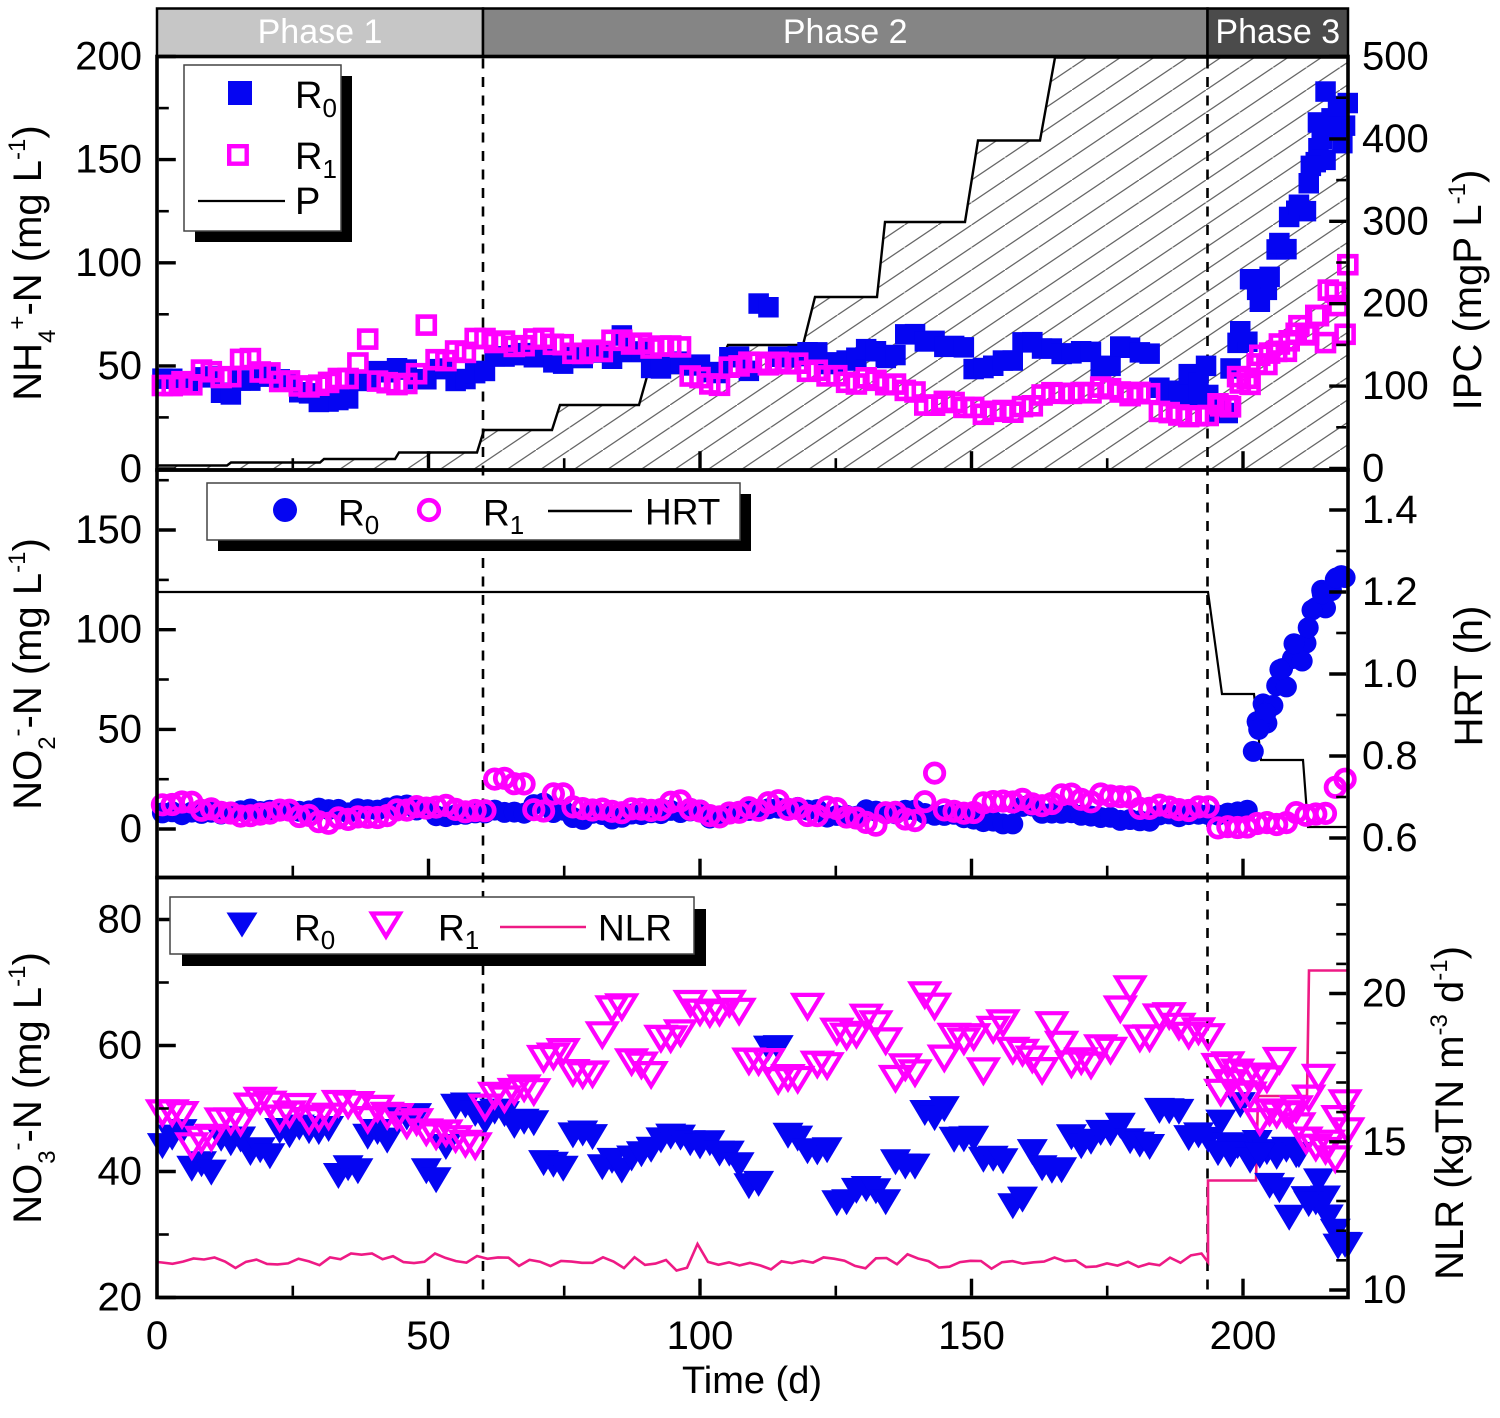 Image resolution: width=1500 pixels, height=1418 pixels. Describe the element at coordinates (32, 262) in the screenshot. I see `svg-text: NH4+-N (mg L-1)` at that location.